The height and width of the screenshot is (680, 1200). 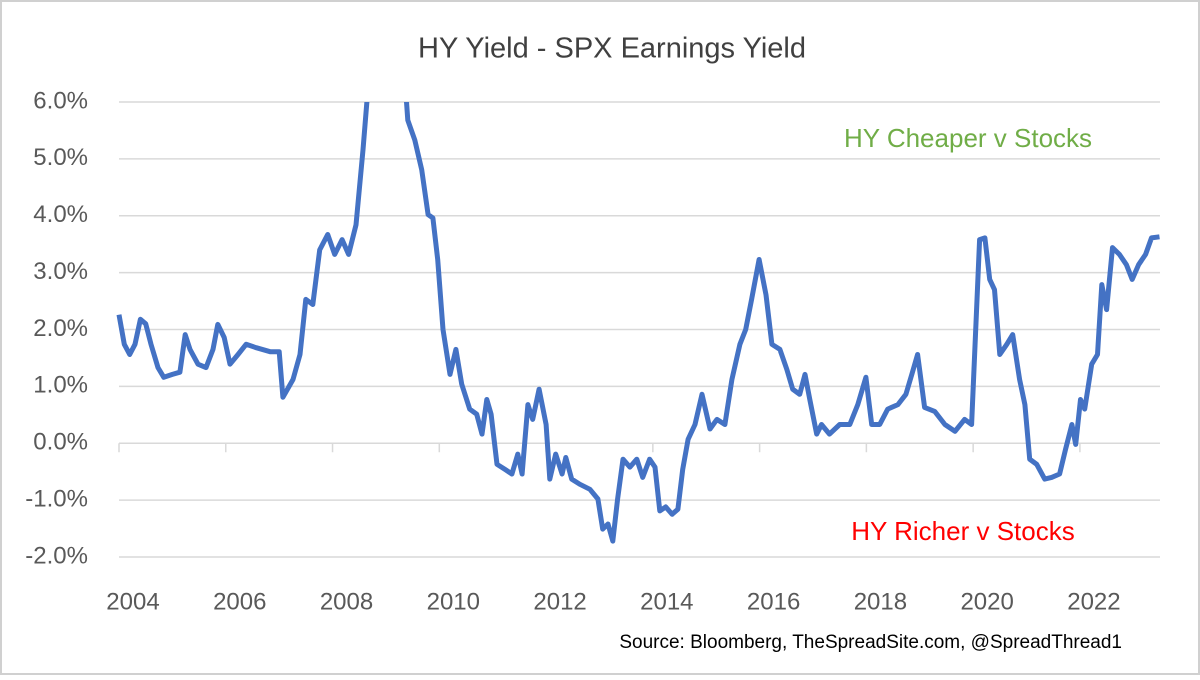 I want to click on y-tick-label: 0.0%, so click(x=60, y=442).